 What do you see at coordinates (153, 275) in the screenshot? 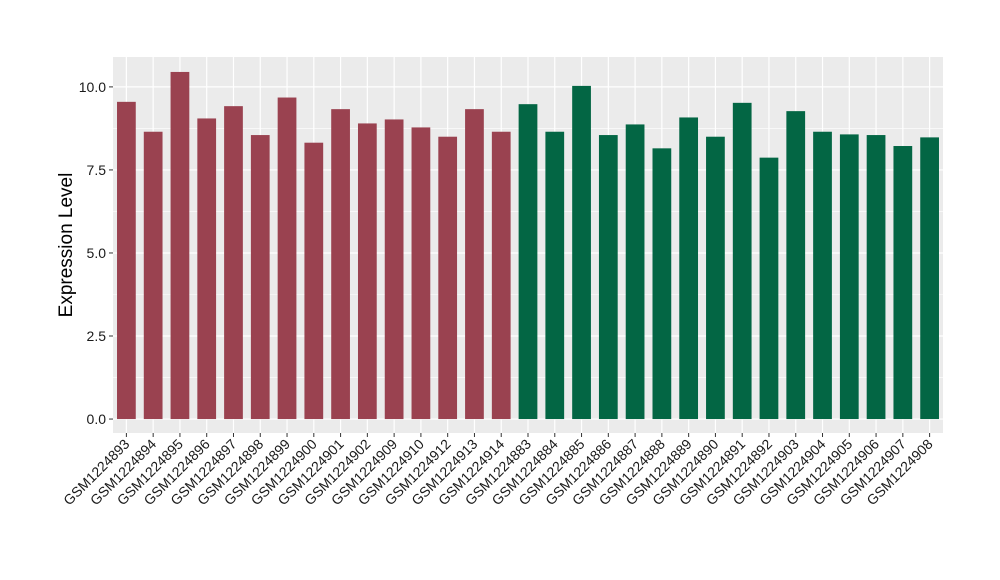
I see `bar-GSM1224894` at bounding box center [153, 275].